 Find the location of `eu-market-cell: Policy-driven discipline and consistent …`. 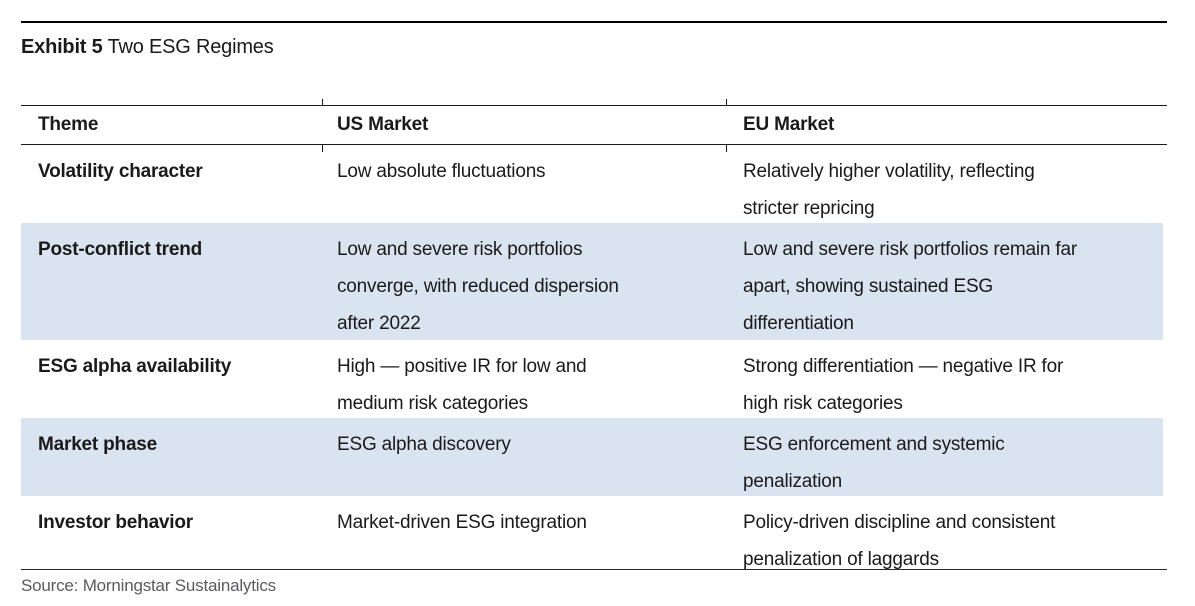

eu-market-cell: Policy-driven discipline and consistent … is located at coordinates (899, 541).